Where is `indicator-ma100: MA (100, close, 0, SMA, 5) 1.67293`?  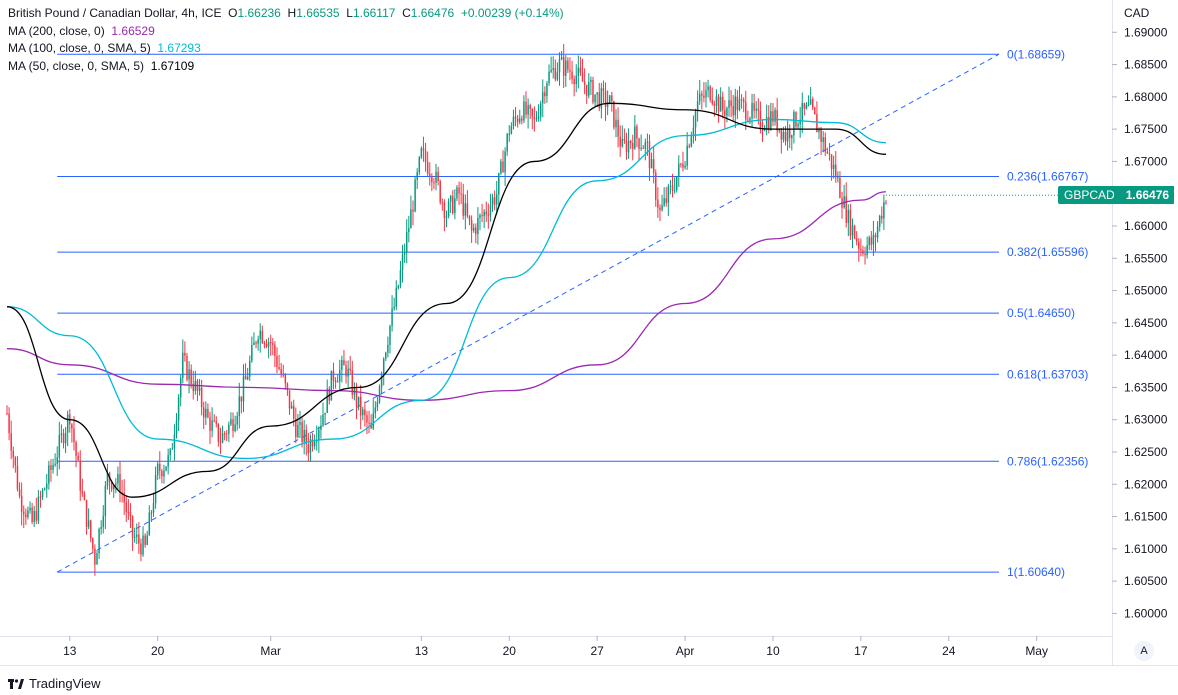
indicator-ma100: MA (100, close, 0, SMA, 5) 1.67293 is located at coordinates (286, 49).